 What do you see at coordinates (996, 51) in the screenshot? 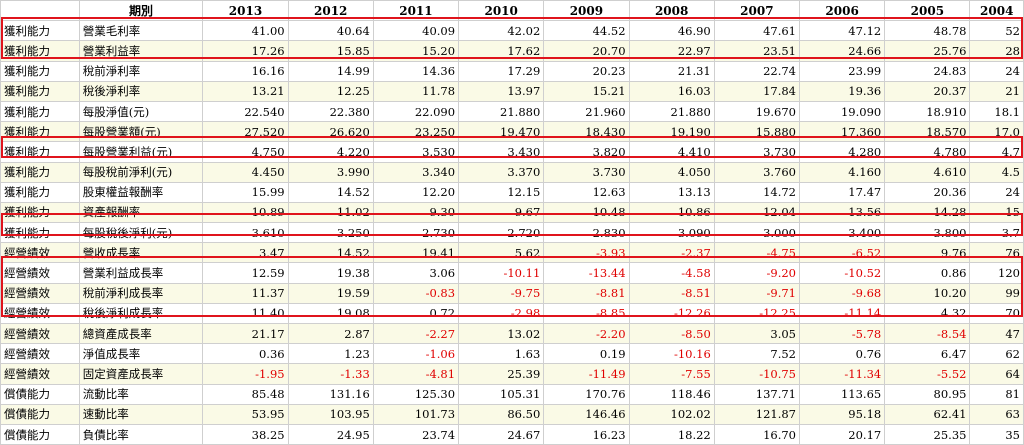
I see `value-cell: 28` at bounding box center [996, 51].